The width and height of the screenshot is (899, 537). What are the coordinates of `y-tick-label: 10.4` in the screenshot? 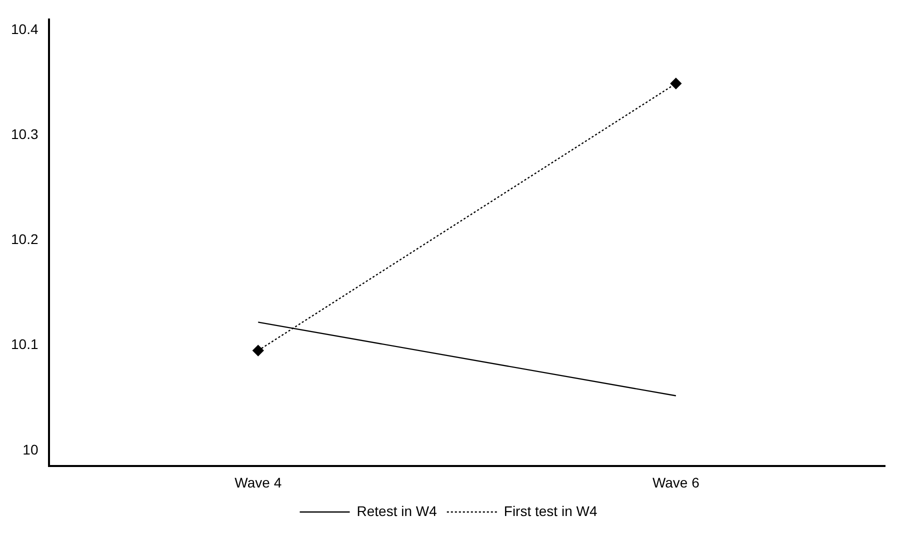 It's located at (24, 28).